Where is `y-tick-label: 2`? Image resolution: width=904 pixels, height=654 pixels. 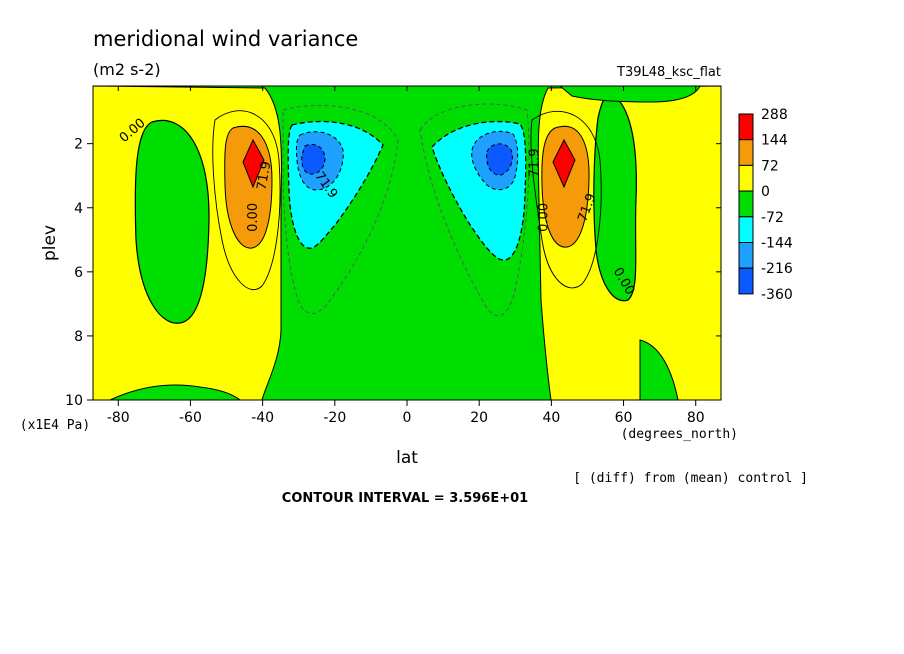
y-tick-label: 2 is located at coordinates (78, 145).